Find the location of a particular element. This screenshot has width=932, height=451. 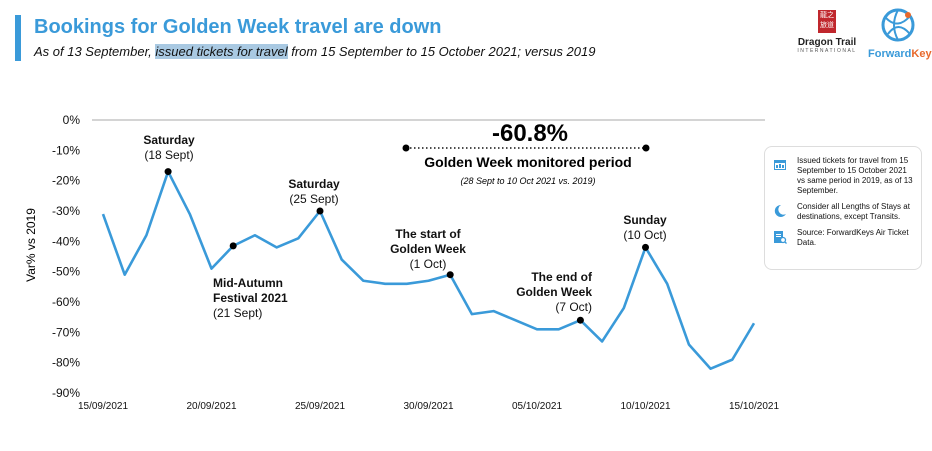

globe-icon is located at coordinates (898, 25).